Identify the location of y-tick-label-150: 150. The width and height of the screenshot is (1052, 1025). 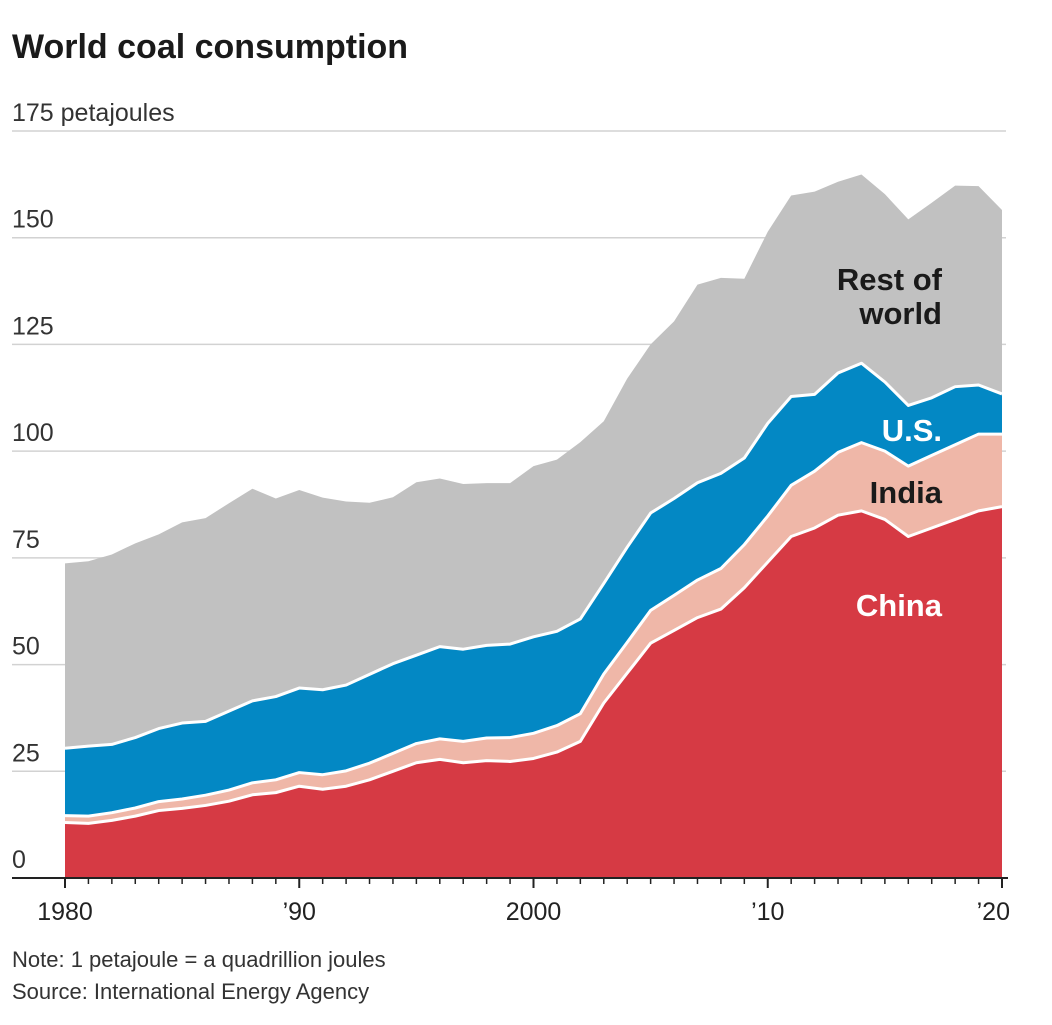
(33, 220).